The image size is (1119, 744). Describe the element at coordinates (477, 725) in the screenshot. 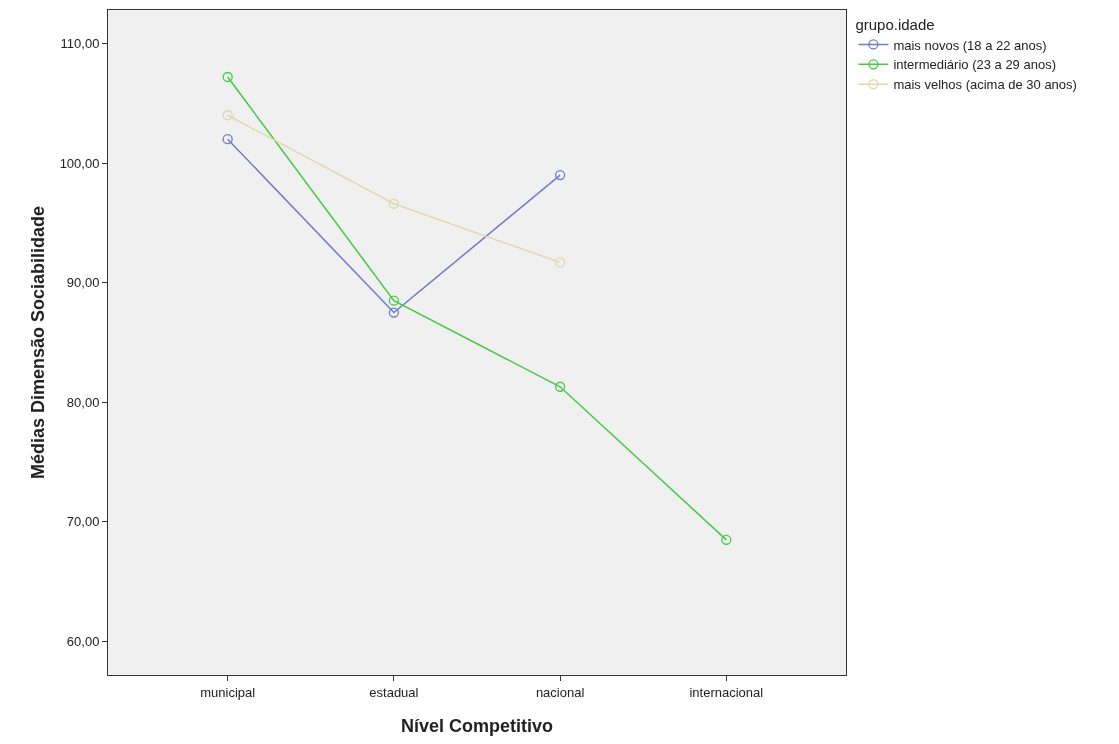

I see `x-axis-title: Nível Competitivo` at that location.